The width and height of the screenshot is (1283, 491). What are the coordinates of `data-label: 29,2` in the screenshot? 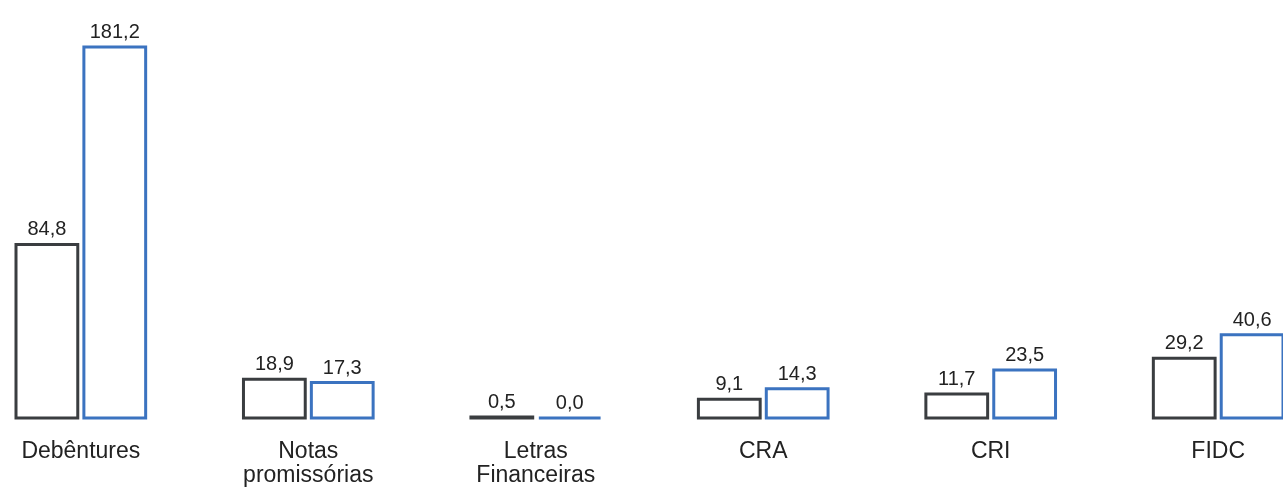 It's located at (1184, 342).